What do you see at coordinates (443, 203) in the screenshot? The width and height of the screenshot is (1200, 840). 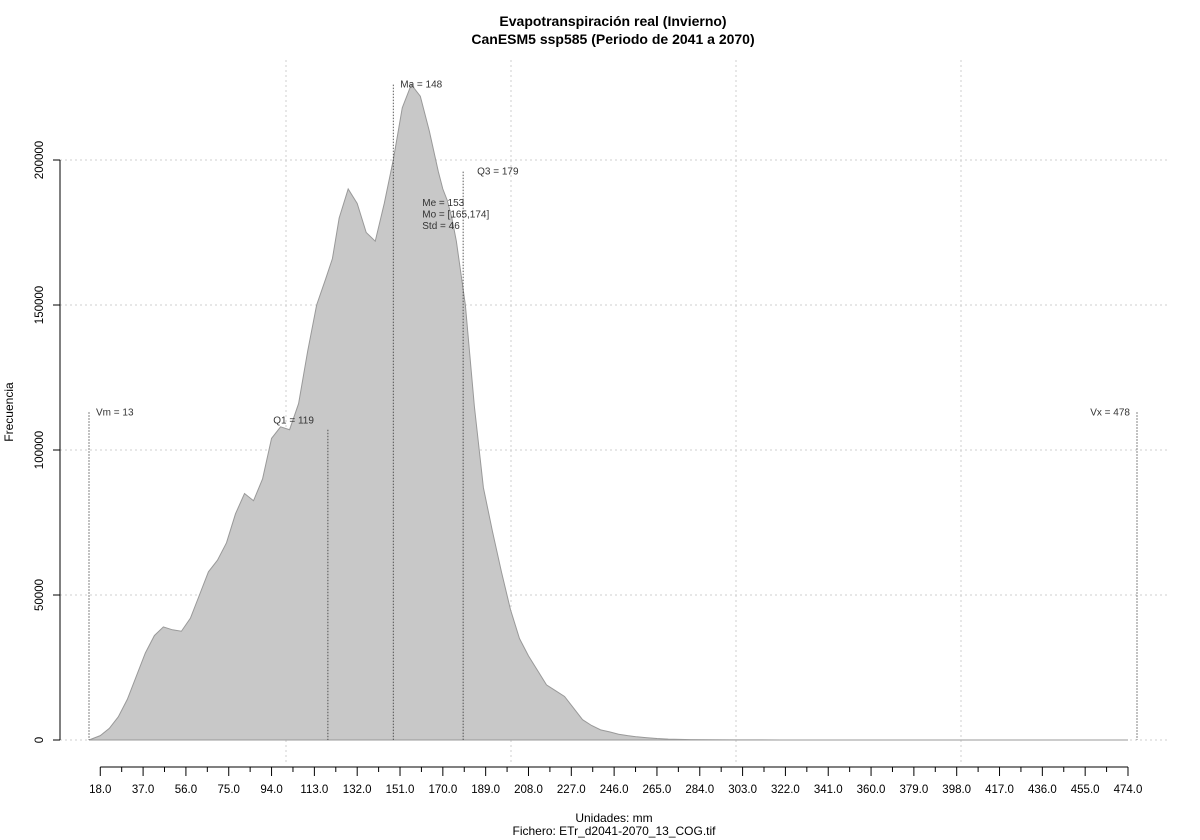 I see `stat-label: Me = 153` at bounding box center [443, 203].